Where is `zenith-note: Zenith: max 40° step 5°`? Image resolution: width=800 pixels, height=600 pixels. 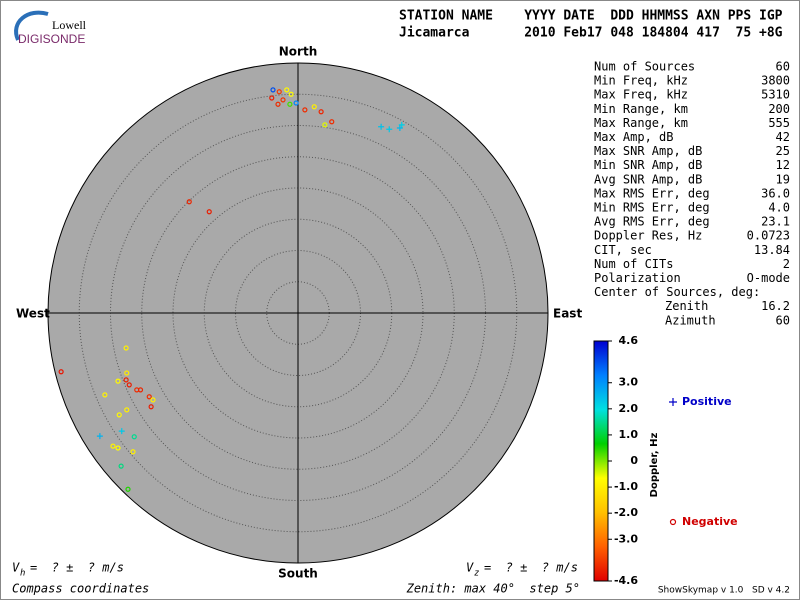 zenith-note: Zenith: max 40° step 5° is located at coordinates (493, 589).